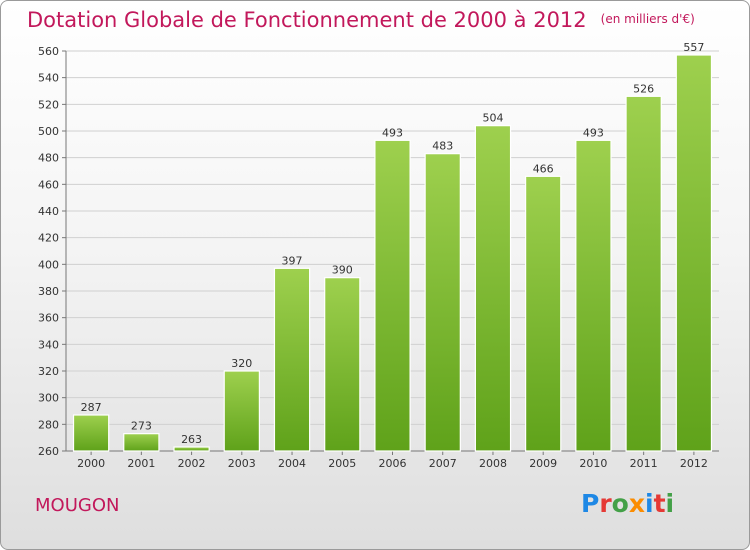 This screenshot has height=550, width=750. I want to click on y-tick-label: 340, so click(48, 344).